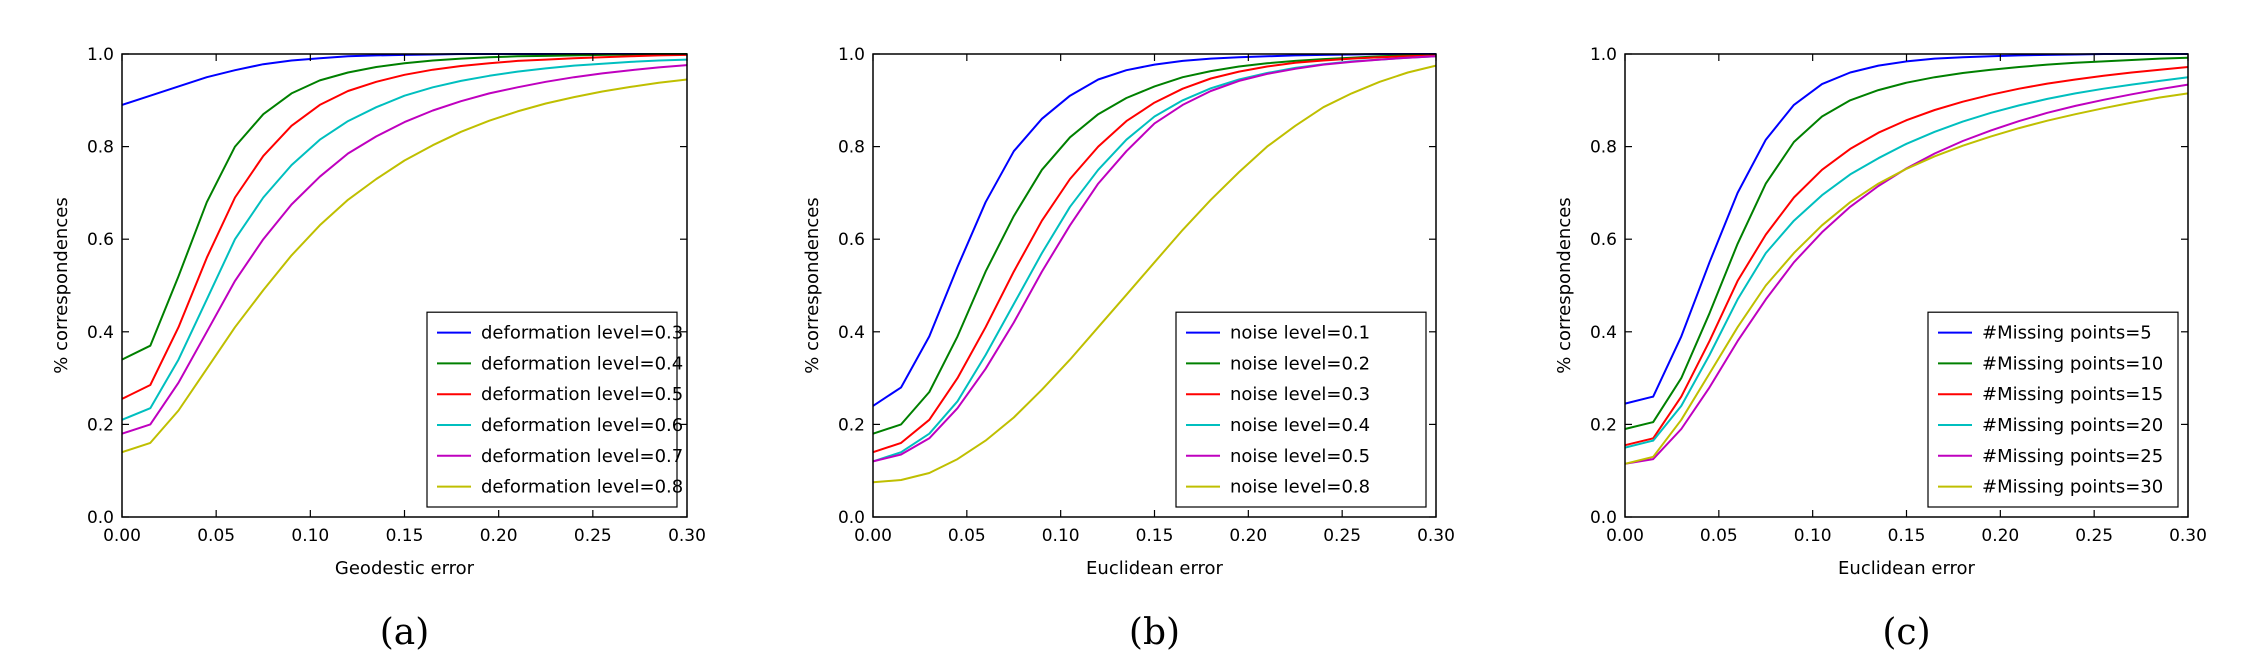 This screenshot has height=662, width=2248. I want to click on legend-entry: #Missing points=25, so click(2072, 456).